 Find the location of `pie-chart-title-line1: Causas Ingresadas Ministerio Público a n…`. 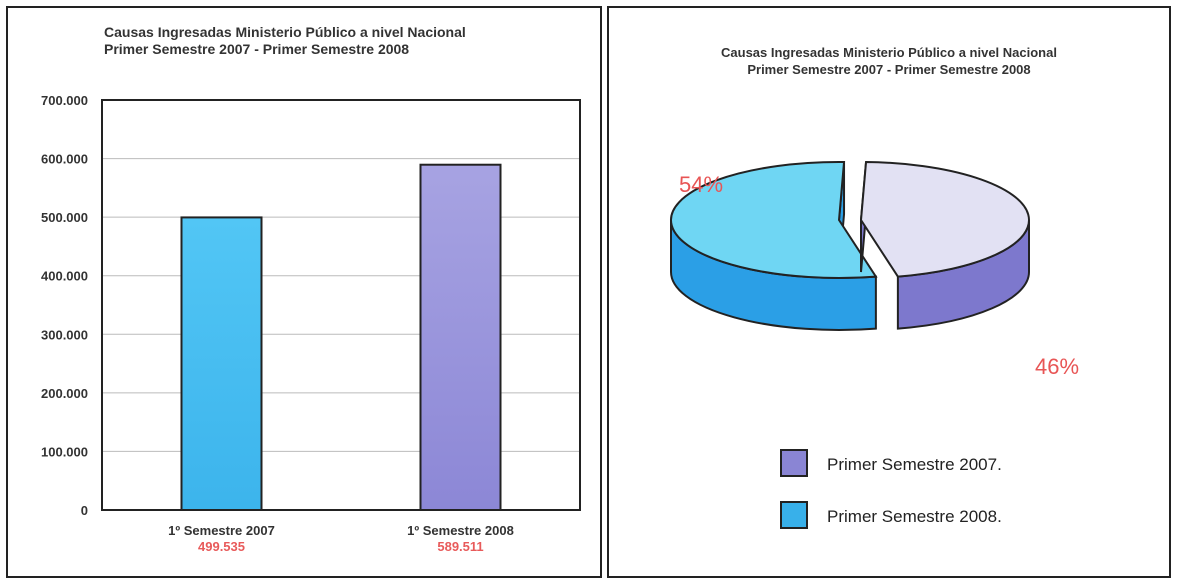

pie-chart-title-line1: Causas Ingresadas Ministerio Público a n… is located at coordinates (889, 52).